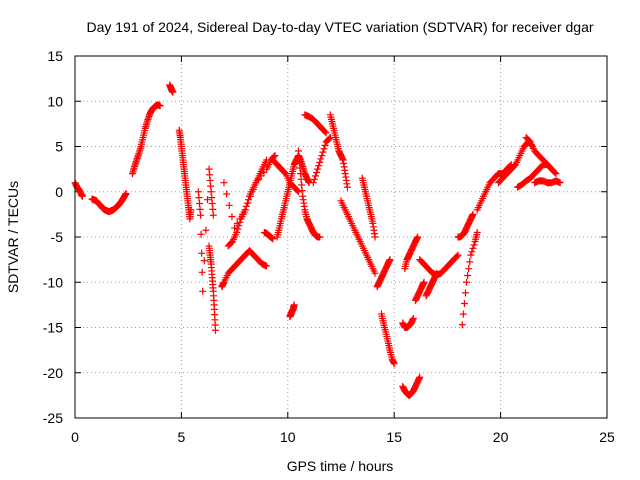  Describe the element at coordinates (419, 291) in the screenshot. I see `series-arc26` at that location.